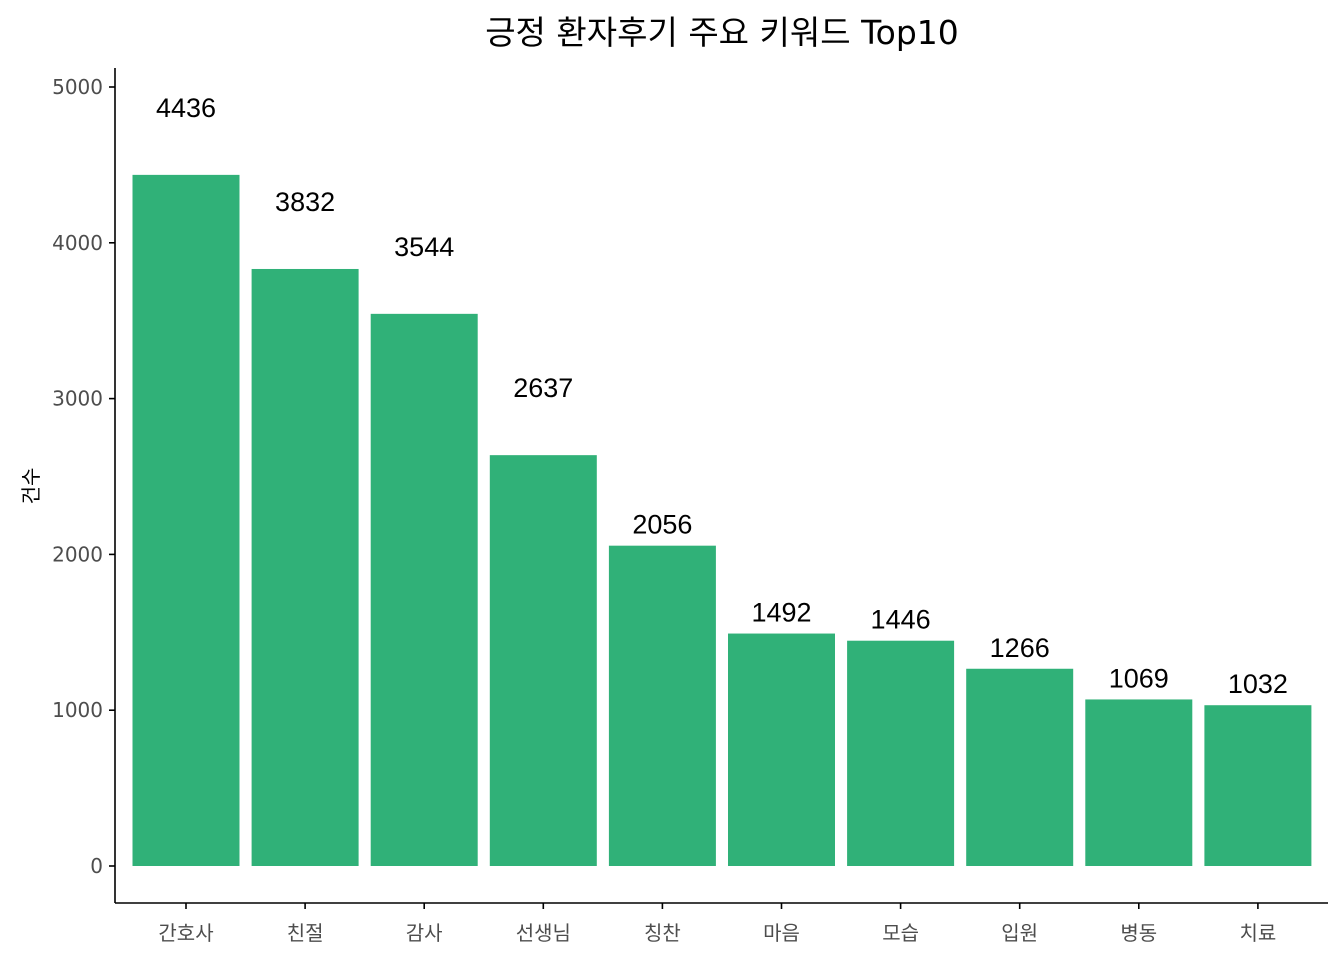 This screenshot has width=1344, height=960. Describe the element at coordinates (77, 87) in the screenshot. I see `y-tick-label: 5000` at that location.